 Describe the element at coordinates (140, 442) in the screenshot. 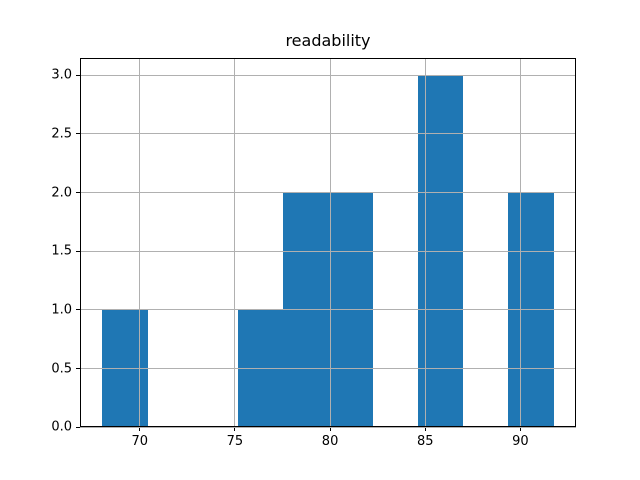

I see `x-tick-label: 70` at that location.